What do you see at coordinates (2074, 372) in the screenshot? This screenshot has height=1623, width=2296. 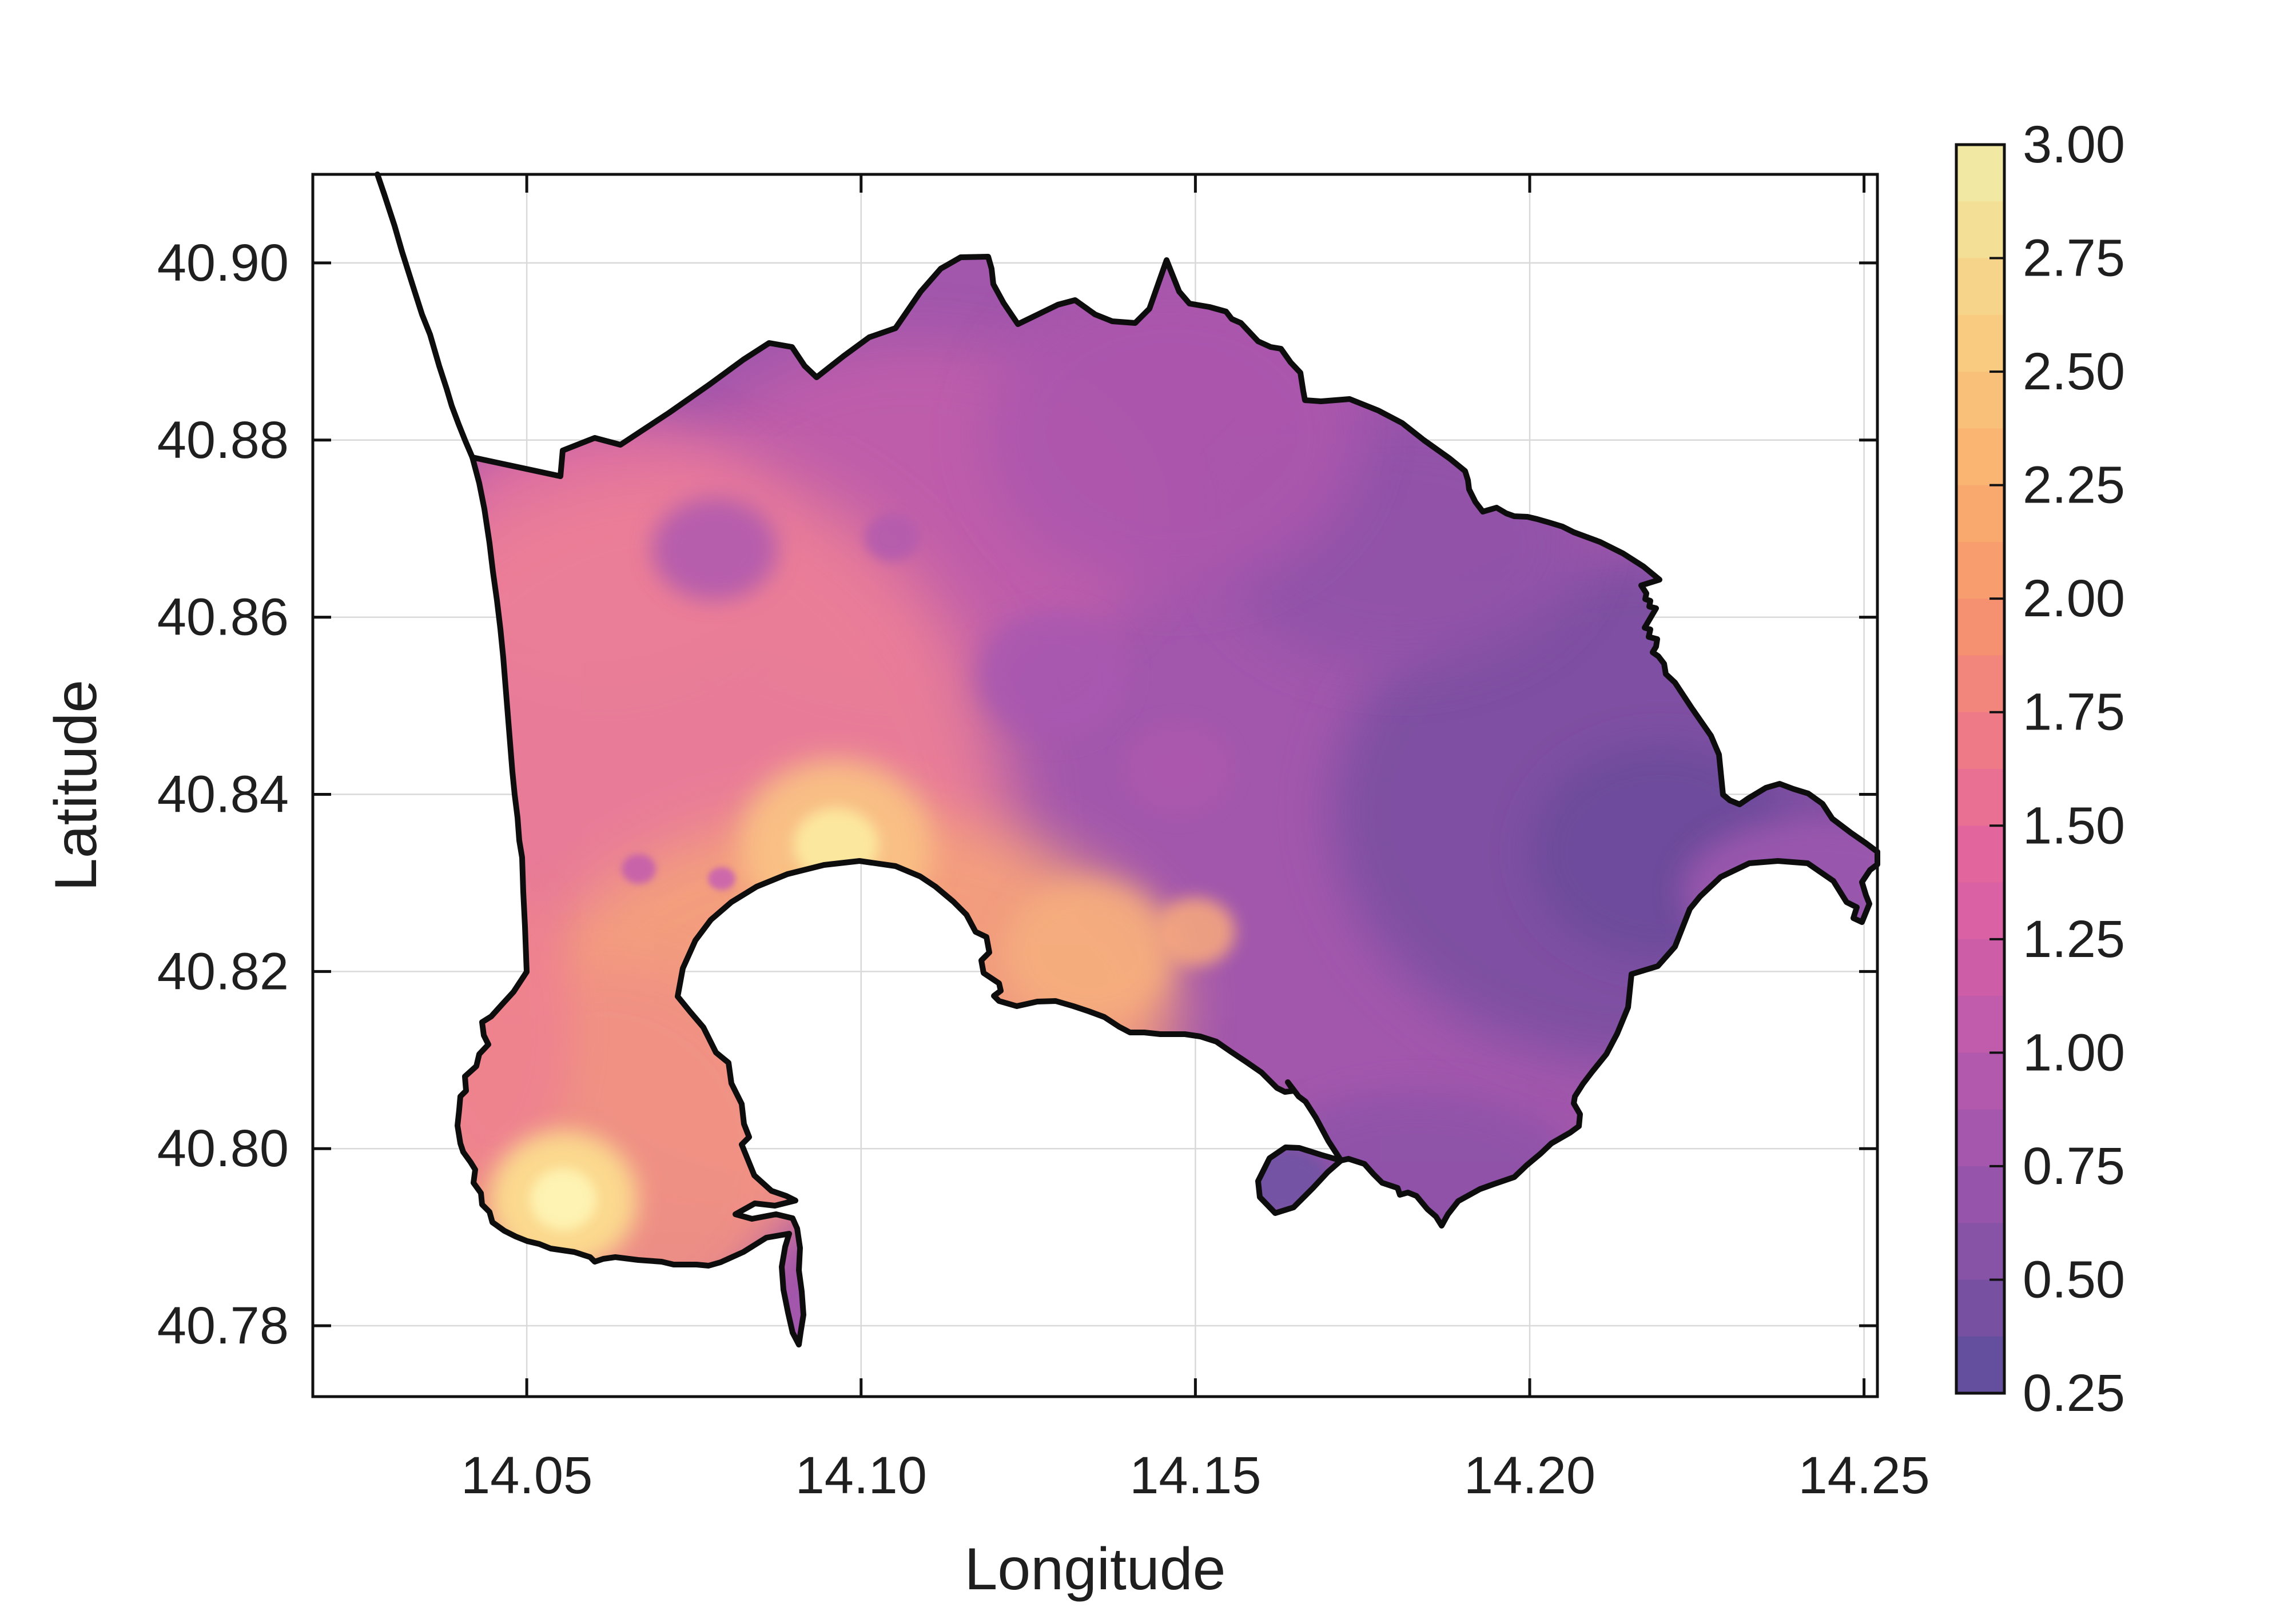 I see `colorbar-tick-label: 2.50` at bounding box center [2074, 372].